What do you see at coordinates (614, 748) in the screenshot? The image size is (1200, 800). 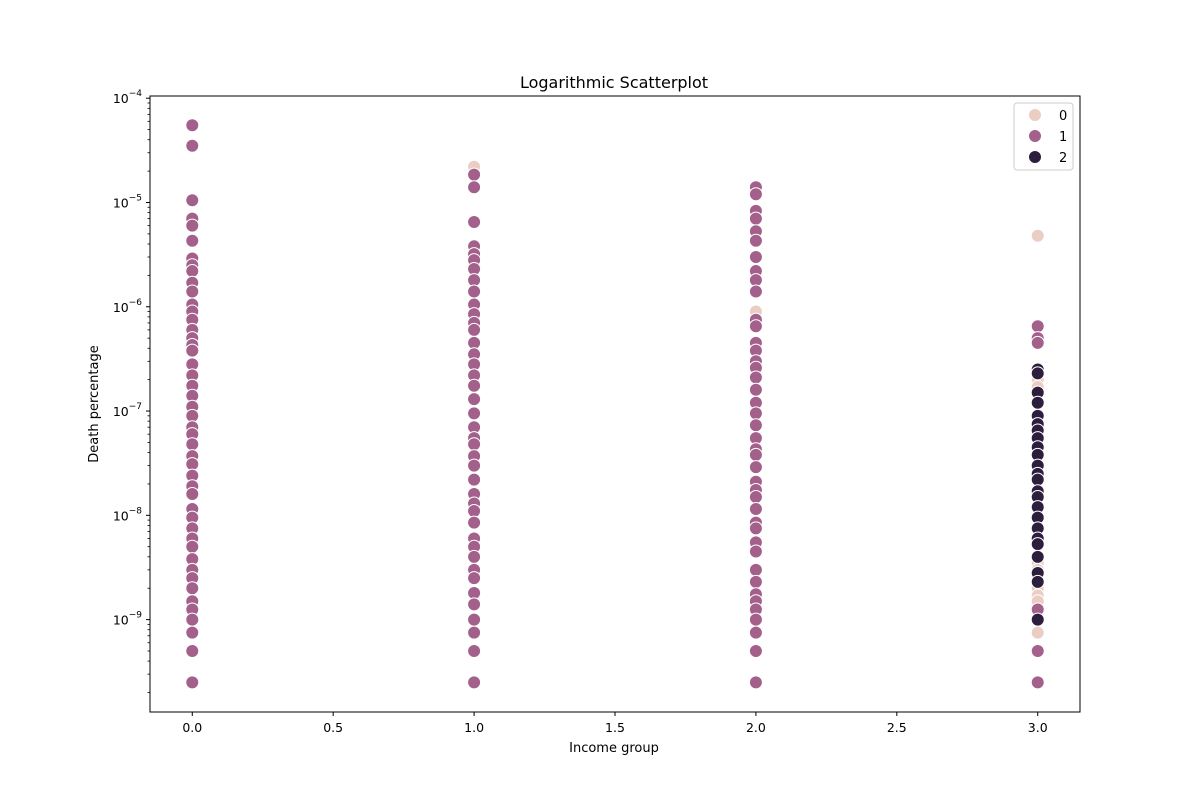 I see `x-axis-label: Income group` at bounding box center [614, 748].